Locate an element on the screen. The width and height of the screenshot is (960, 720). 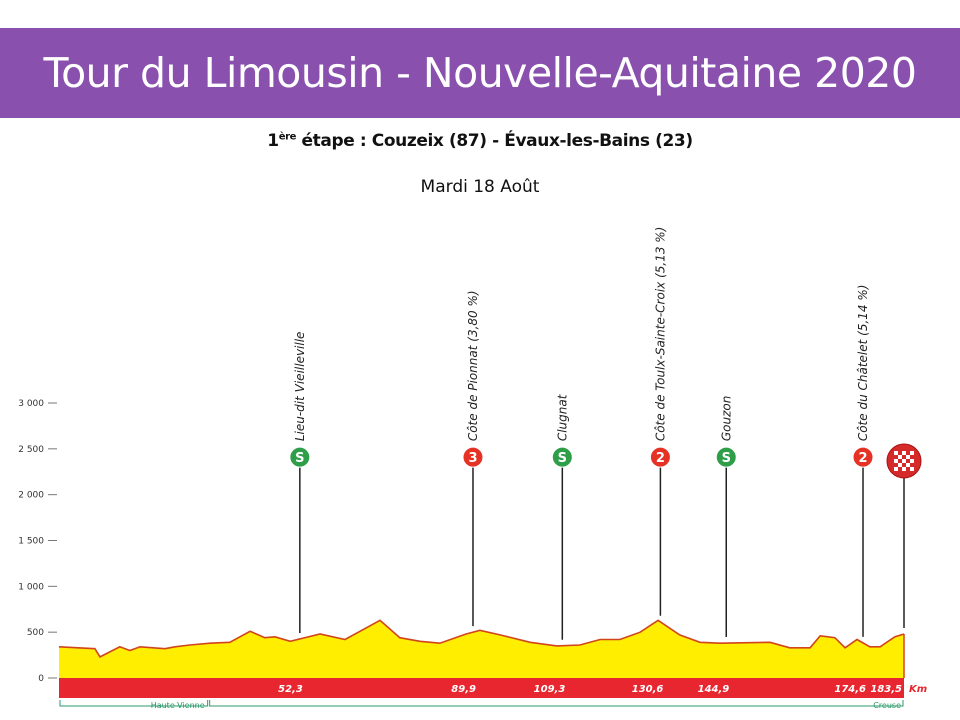
stage-number: 1 is located at coordinates (273, 141).